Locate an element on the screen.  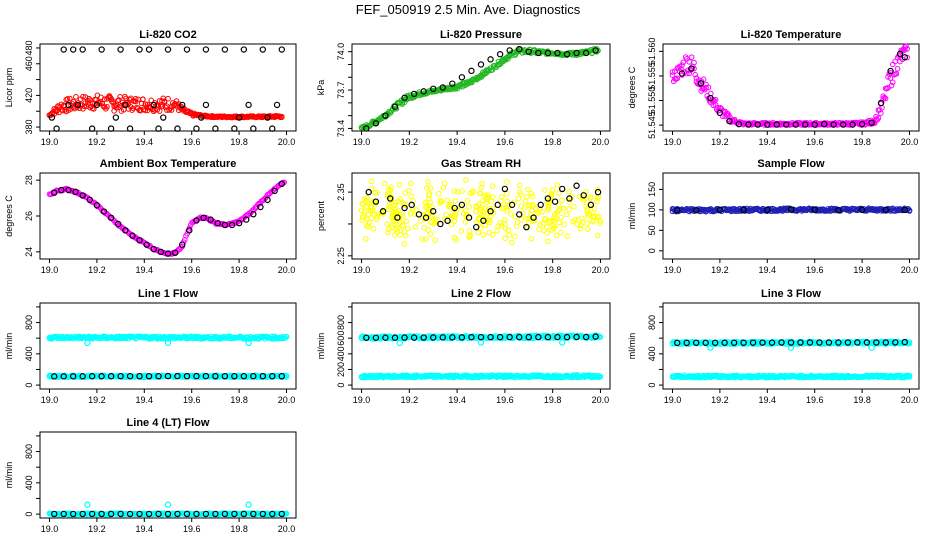
chart-title: Li-820 CO2 is located at coordinates (167, 35).